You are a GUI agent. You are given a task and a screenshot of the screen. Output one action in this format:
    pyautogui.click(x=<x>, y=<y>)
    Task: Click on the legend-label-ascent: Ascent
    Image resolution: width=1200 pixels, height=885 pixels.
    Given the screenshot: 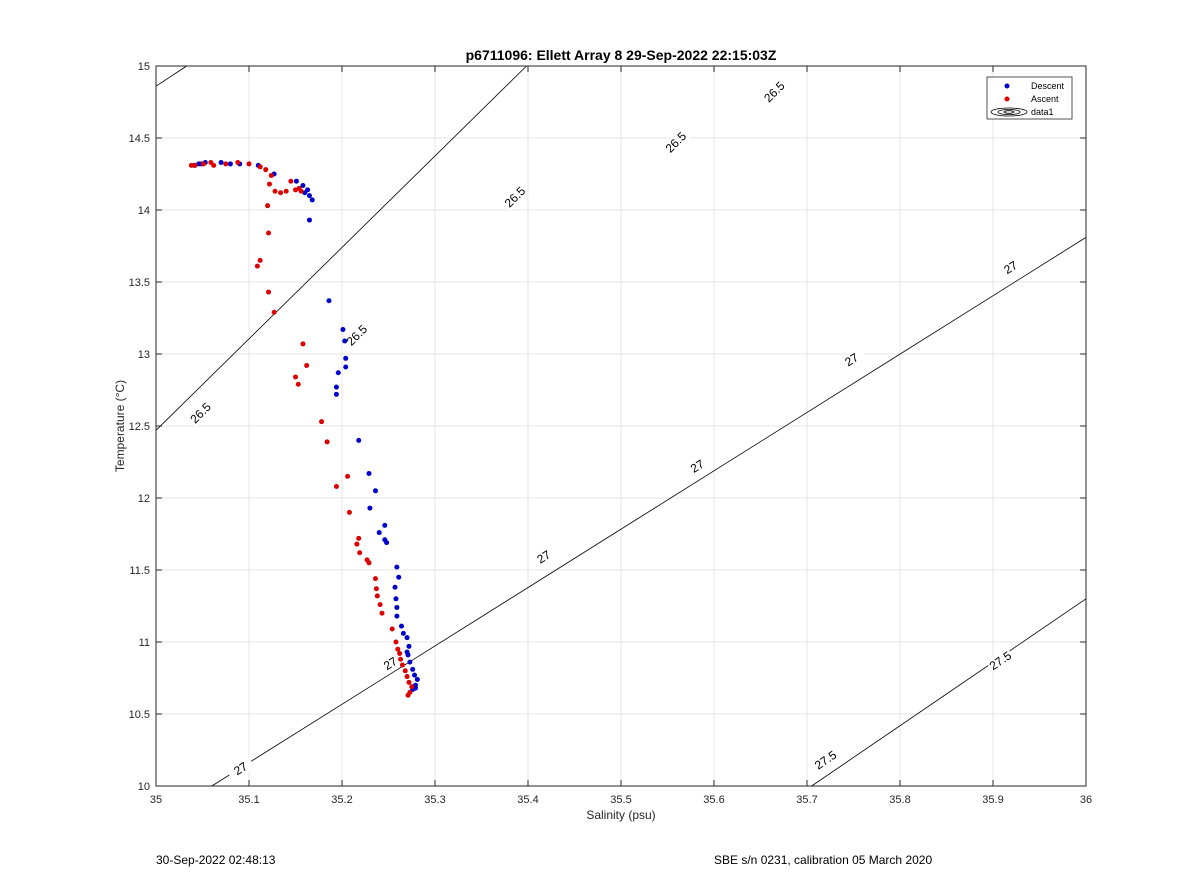 What is the action you would take?
    pyautogui.click(x=1045, y=99)
    